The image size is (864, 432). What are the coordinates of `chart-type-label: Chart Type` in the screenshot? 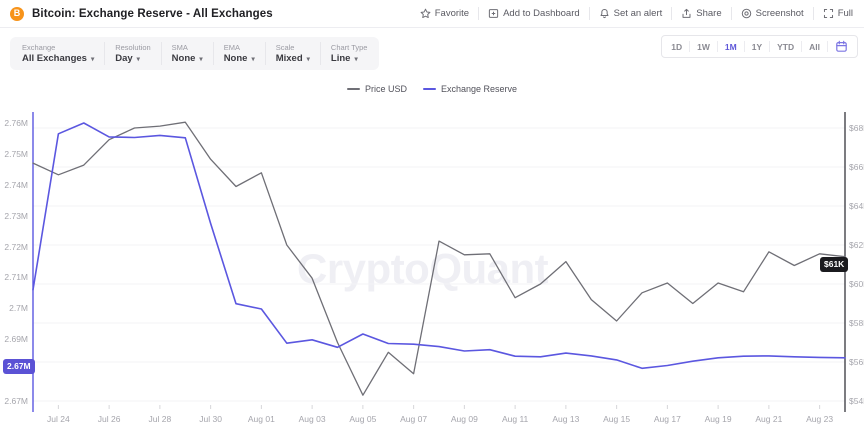 It's located at (349, 47).